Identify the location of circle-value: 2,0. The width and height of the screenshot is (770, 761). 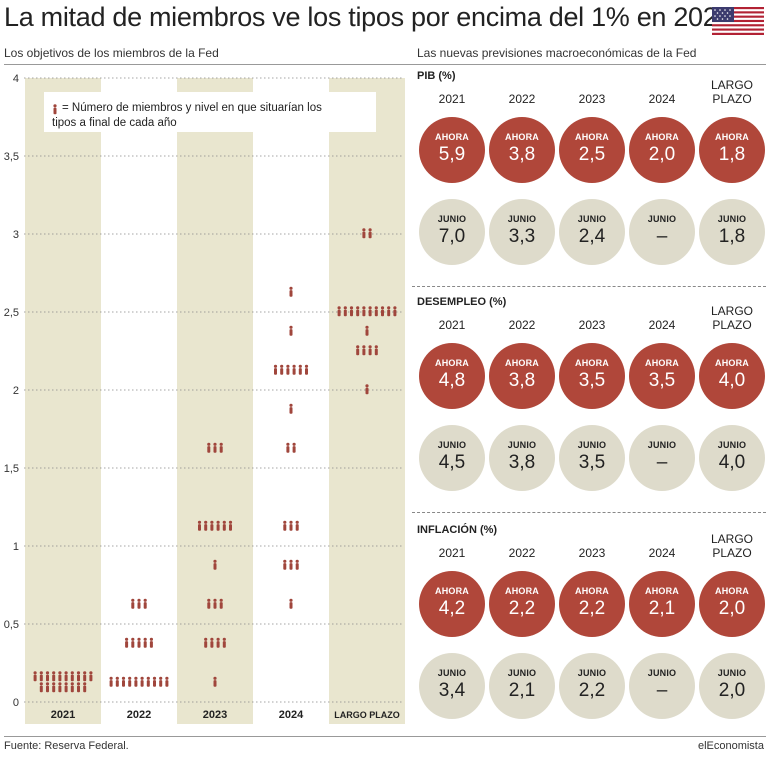
(662, 154).